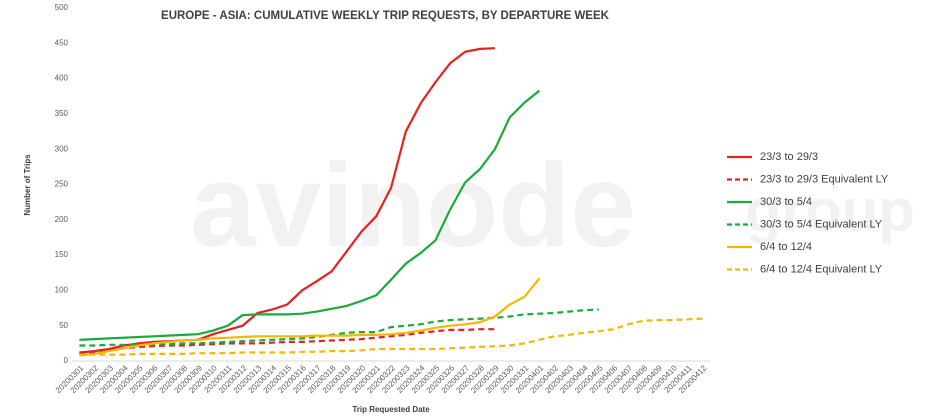  I want to click on legend-label: 23/3 to 29/3 Equivalent LY, so click(824, 179).